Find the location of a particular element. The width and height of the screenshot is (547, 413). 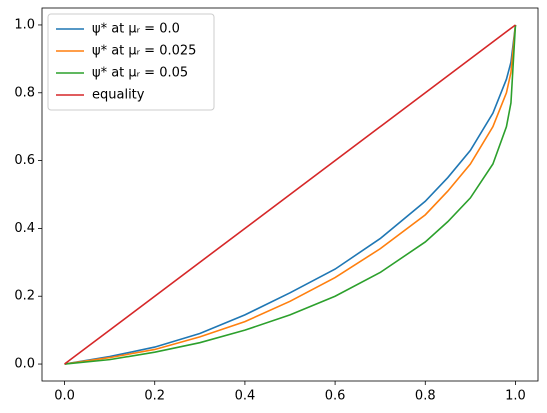

legend-label: ψ* at μᵣ = 0.0 is located at coordinates (136, 29).